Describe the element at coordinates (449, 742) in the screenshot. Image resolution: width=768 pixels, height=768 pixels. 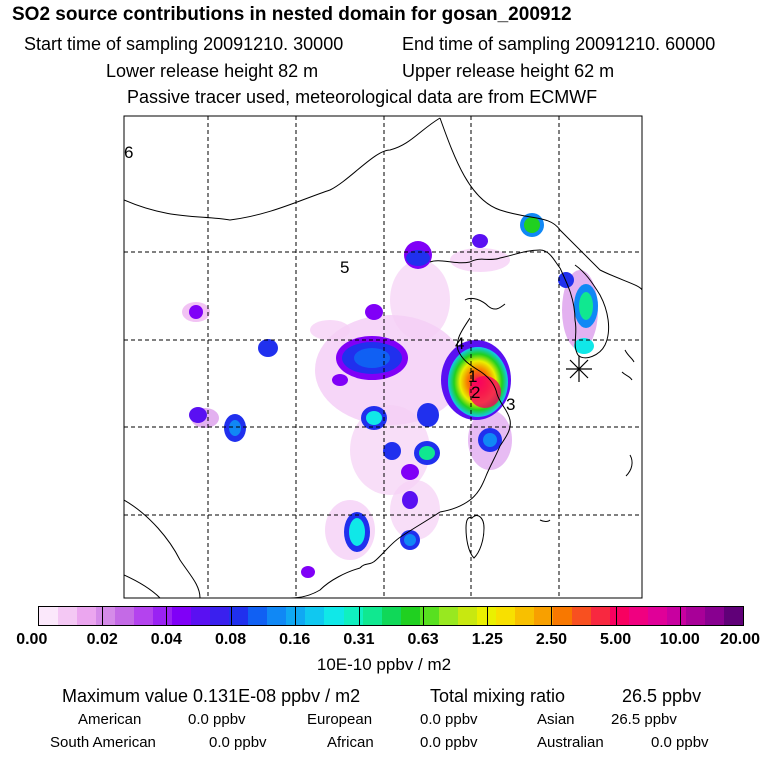
I see `region-value-african: 0.0 ppbv` at that location.